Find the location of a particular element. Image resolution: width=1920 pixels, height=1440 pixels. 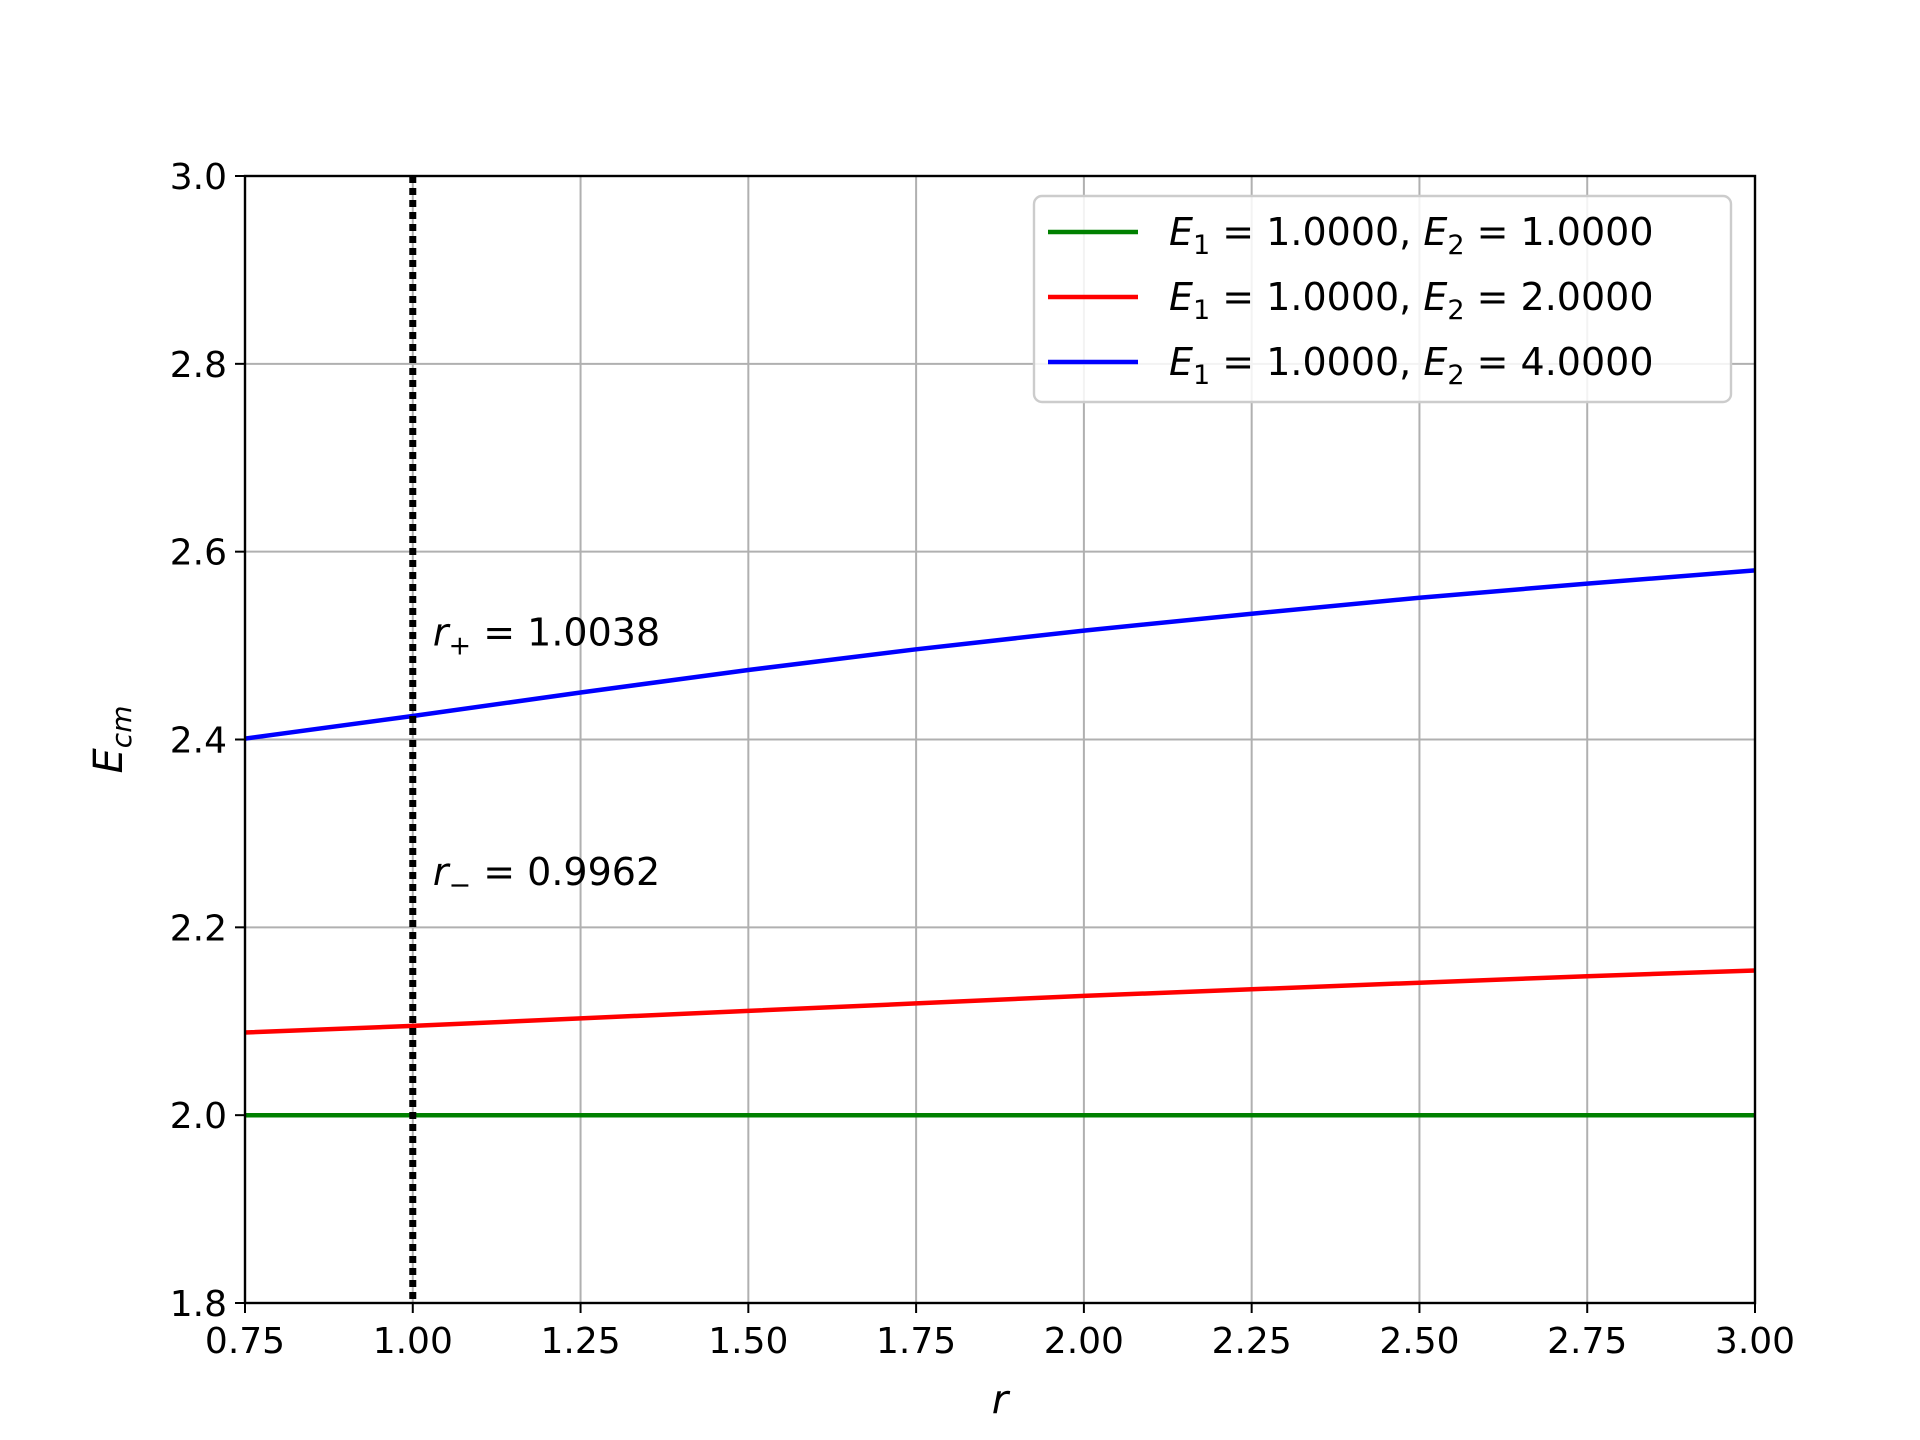

x-tick-label: 2.50 is located at coordinates (1419, 1341).